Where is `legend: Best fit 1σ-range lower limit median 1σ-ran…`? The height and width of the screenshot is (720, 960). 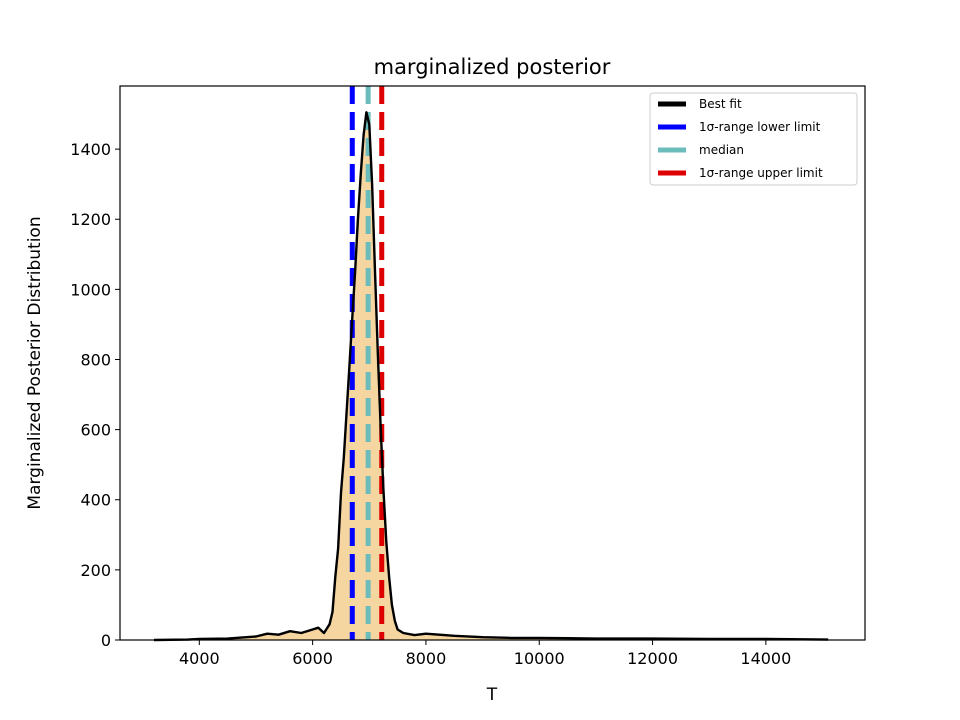 legend: Best fit 1σ-range lower limit median 1σ-ran… is located at coordinates (753, 139).